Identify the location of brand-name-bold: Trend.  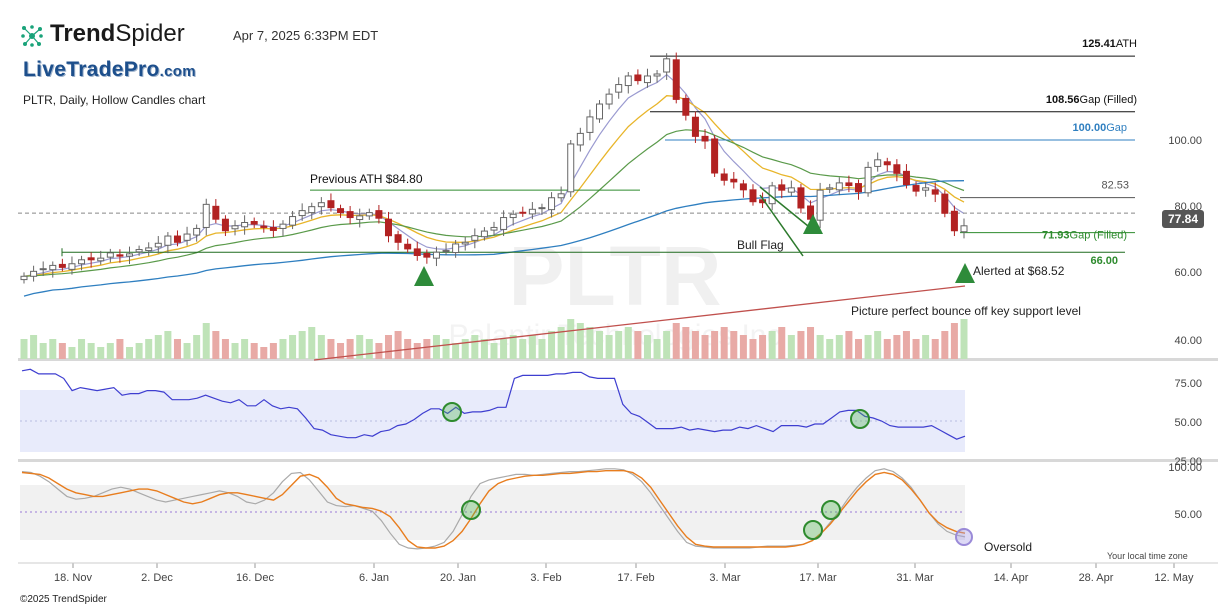
(83, 33).